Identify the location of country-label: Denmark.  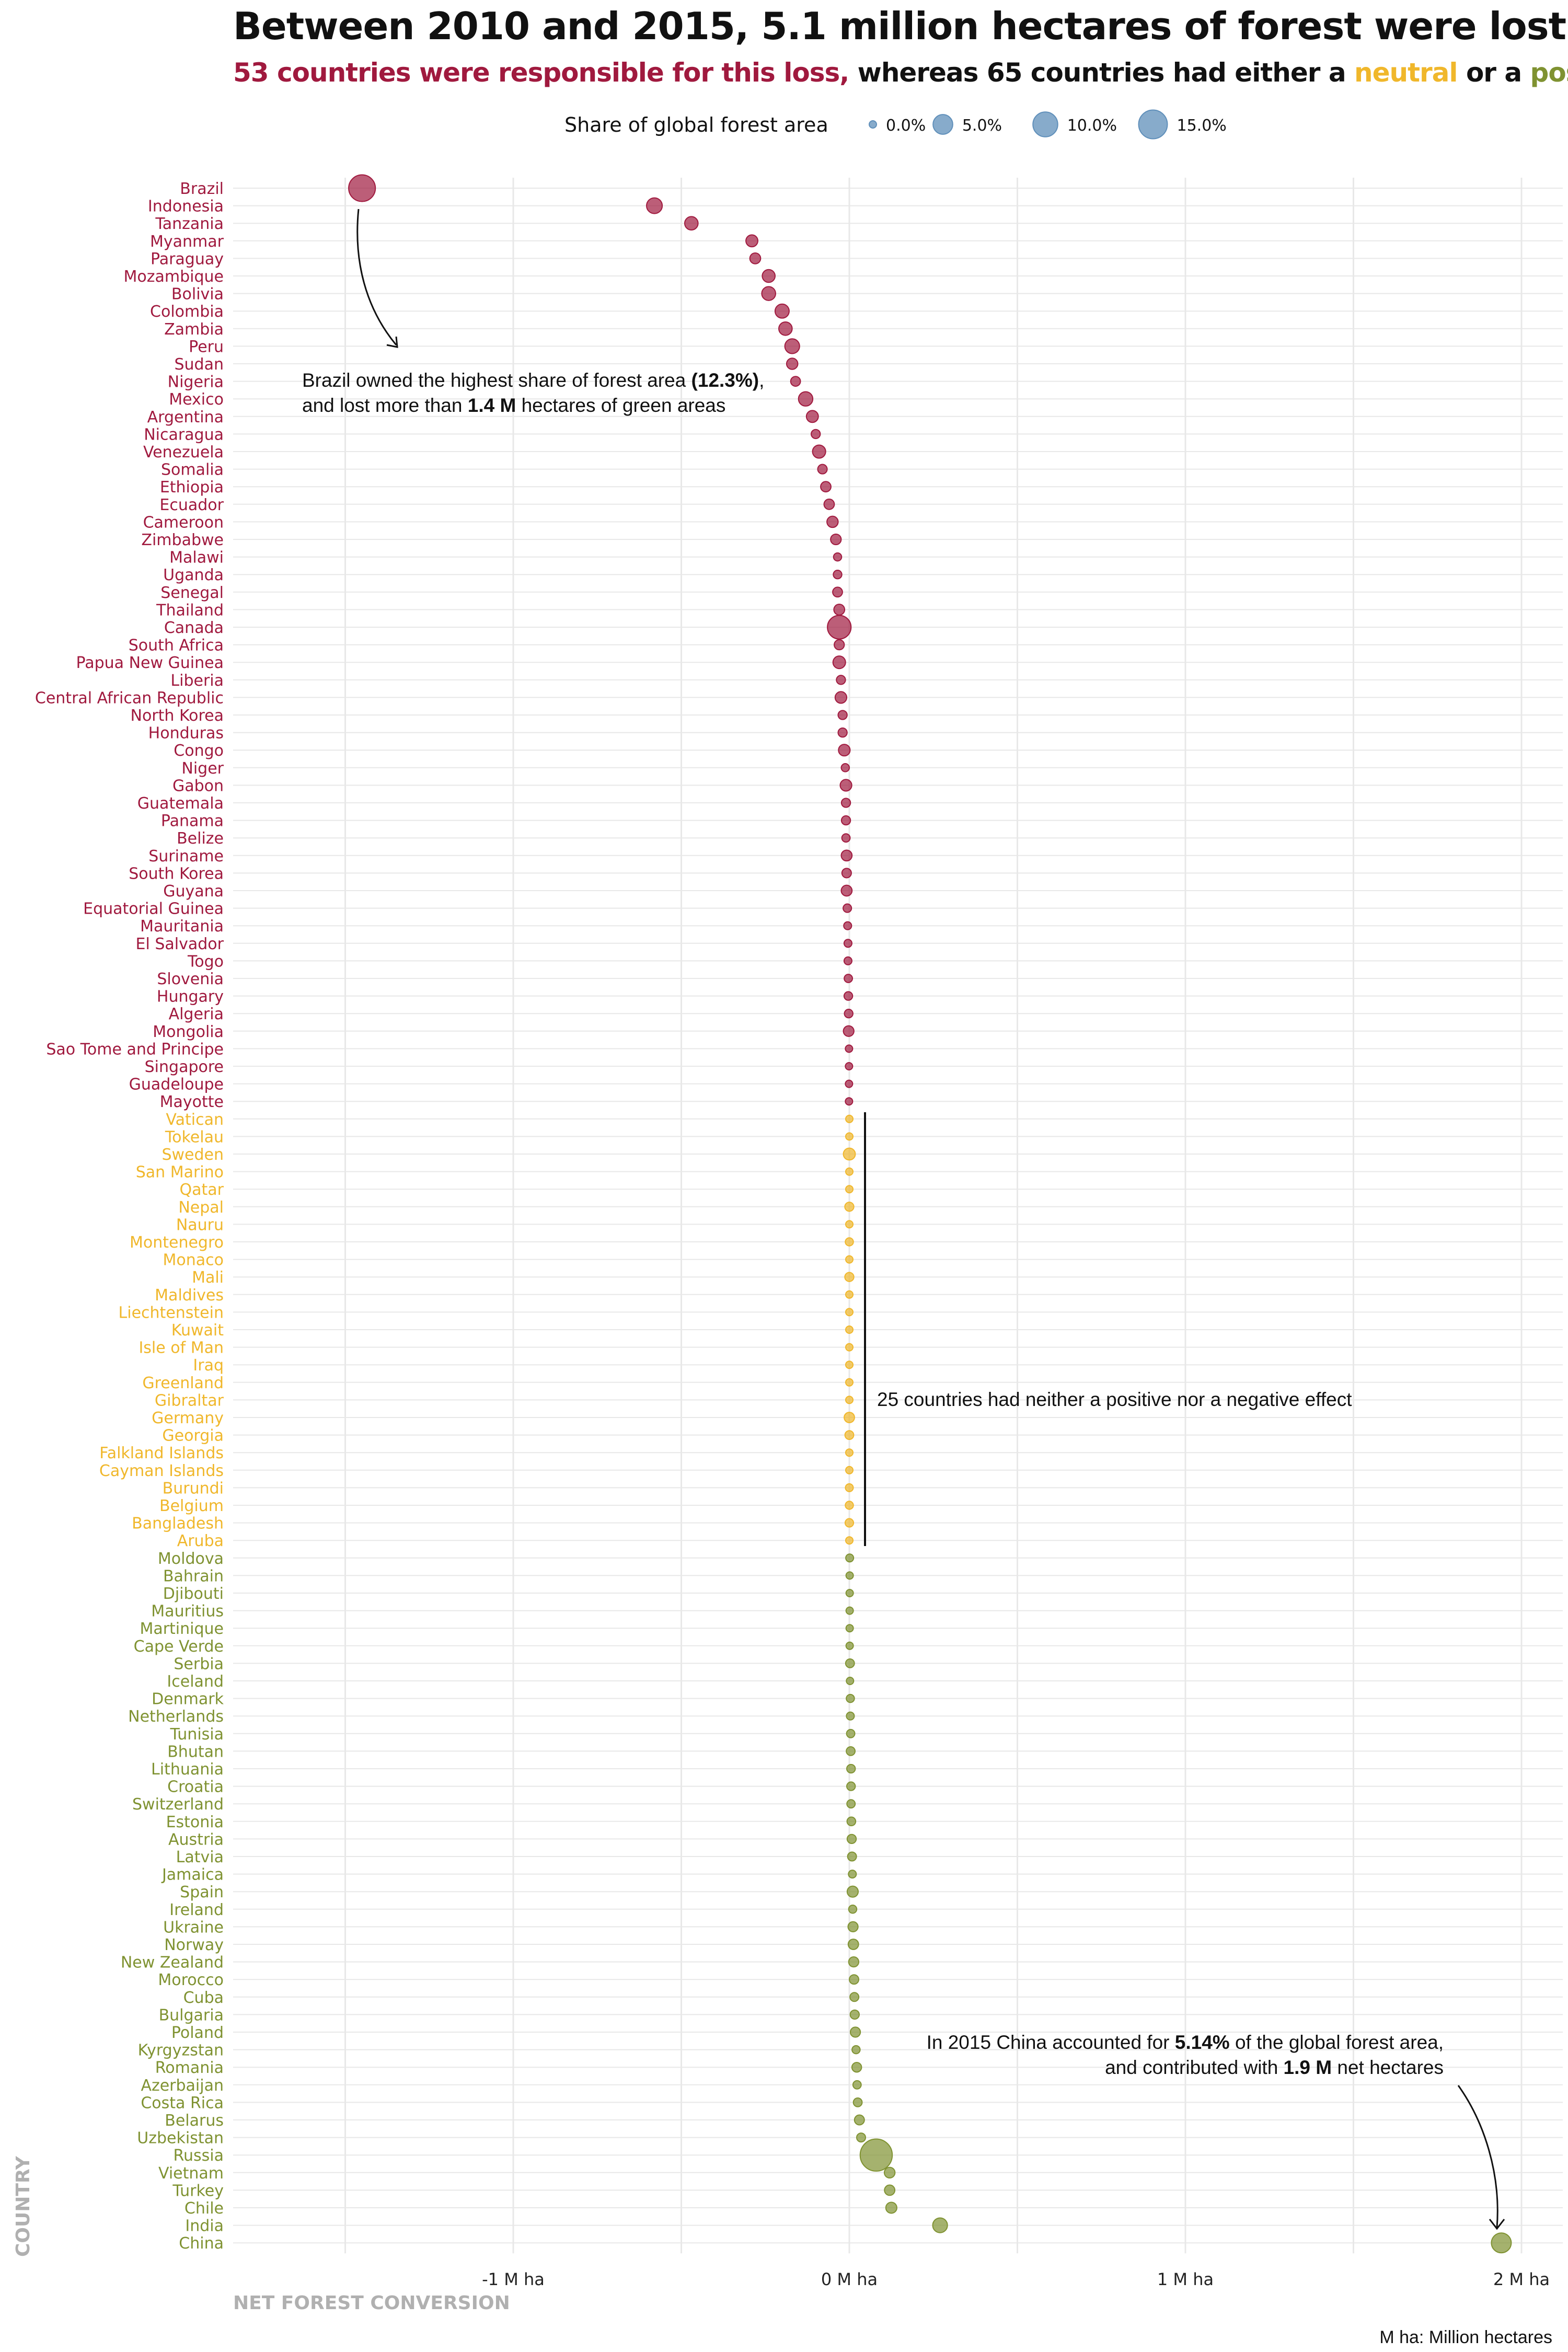
(188, 1699).